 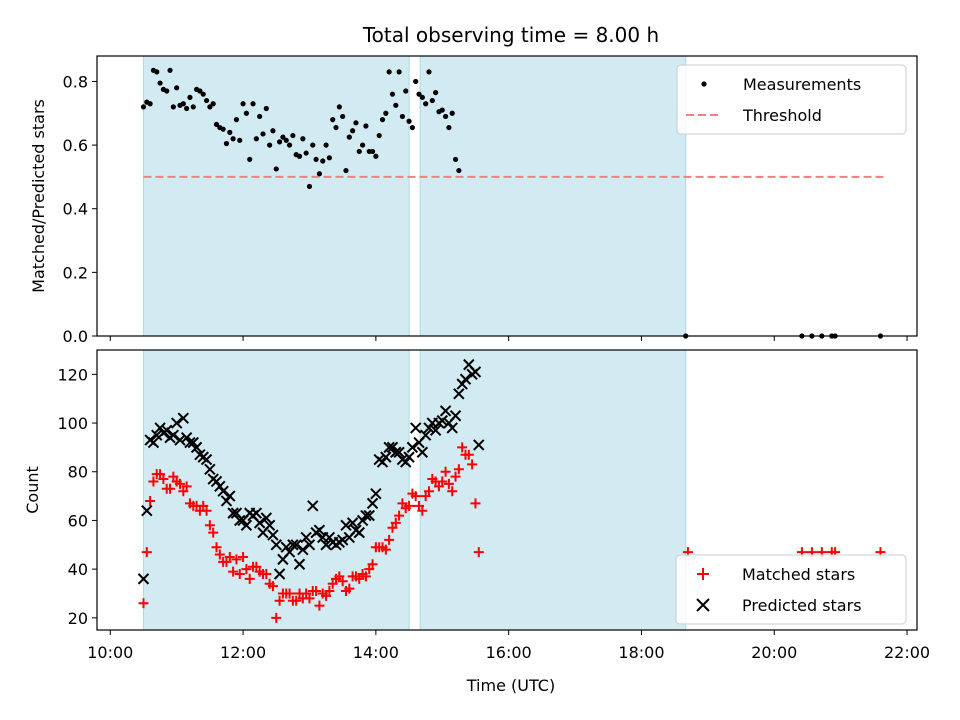 I want to click on x-tick-label: 14:00, so click(x=376, y=652).